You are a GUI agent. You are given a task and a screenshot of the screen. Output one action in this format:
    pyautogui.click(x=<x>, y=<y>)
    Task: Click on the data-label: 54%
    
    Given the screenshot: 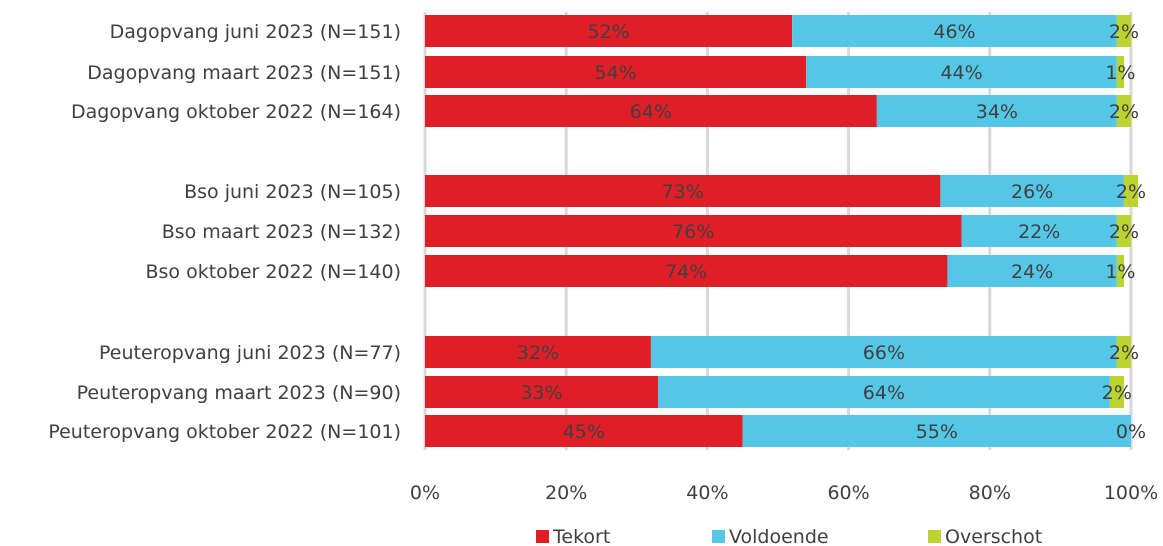 What is the action you would take?
    pyautogui.click(x=616, y=73)
    